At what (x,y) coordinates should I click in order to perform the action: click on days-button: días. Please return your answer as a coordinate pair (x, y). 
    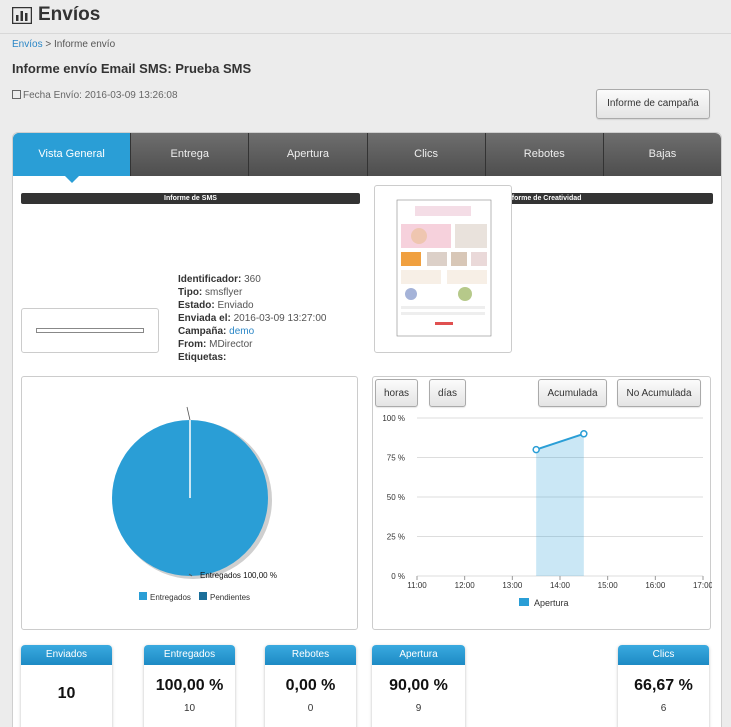
    Looking at the image, I should click on (447, 393).